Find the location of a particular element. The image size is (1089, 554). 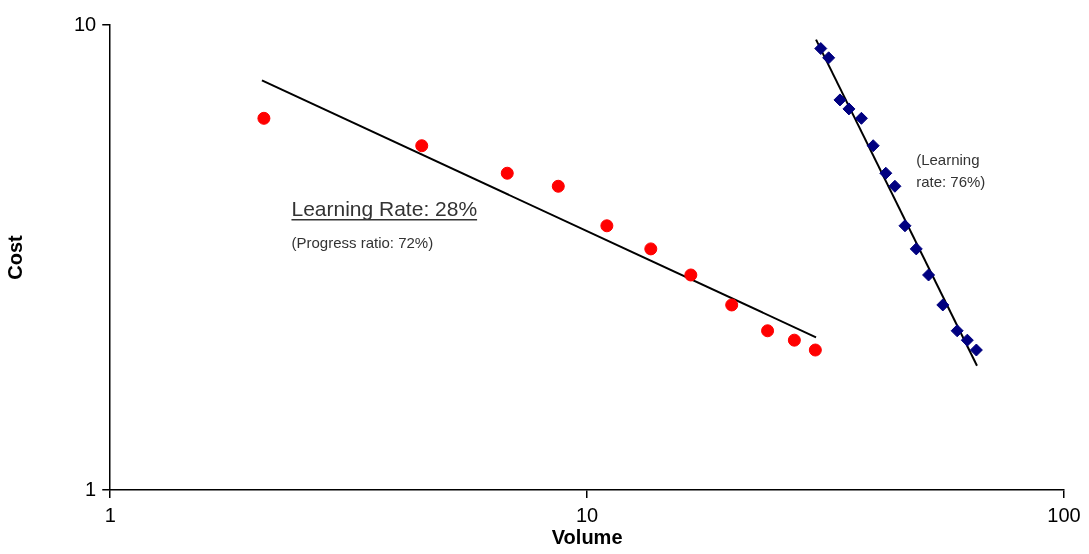

x-axis-title: Volume is located at coordinates (587, 536).